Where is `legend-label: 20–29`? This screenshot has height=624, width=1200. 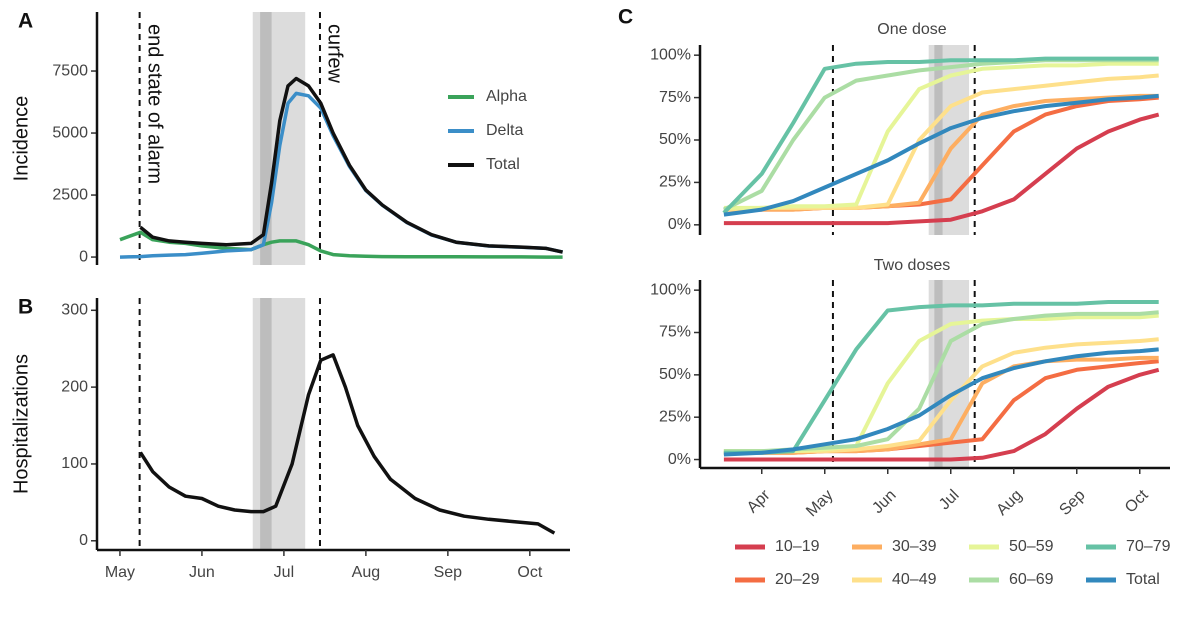 legend-label: 20–29 is located at coordinates (797, 579).